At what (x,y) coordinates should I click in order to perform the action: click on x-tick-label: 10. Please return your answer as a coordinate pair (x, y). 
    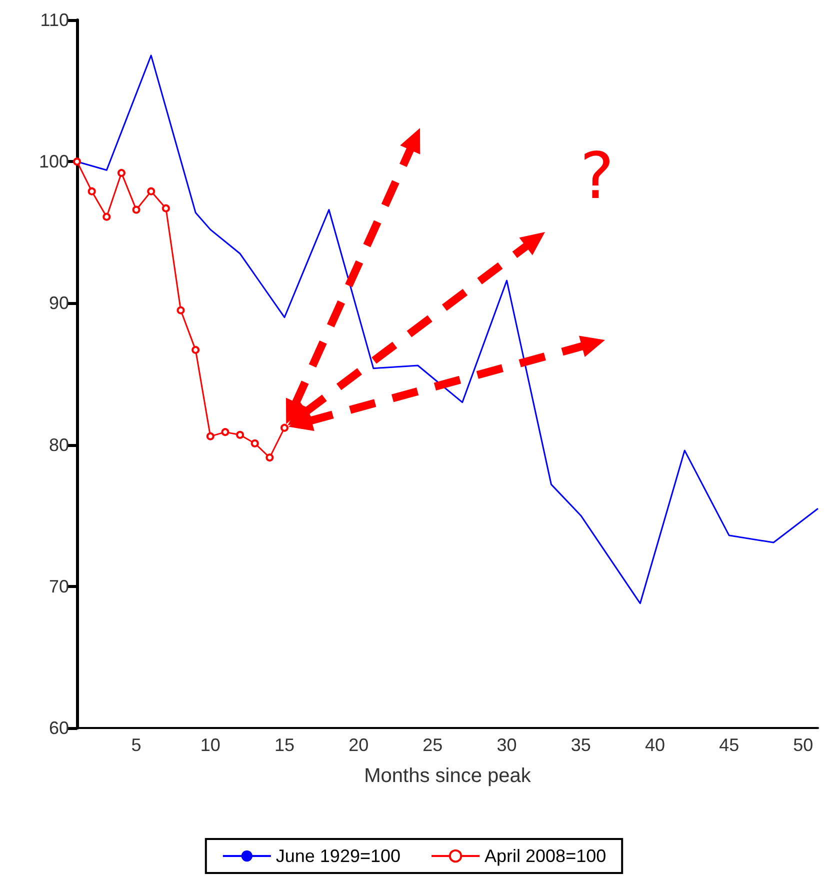
    Looking at the image, I should click on (210, 745).